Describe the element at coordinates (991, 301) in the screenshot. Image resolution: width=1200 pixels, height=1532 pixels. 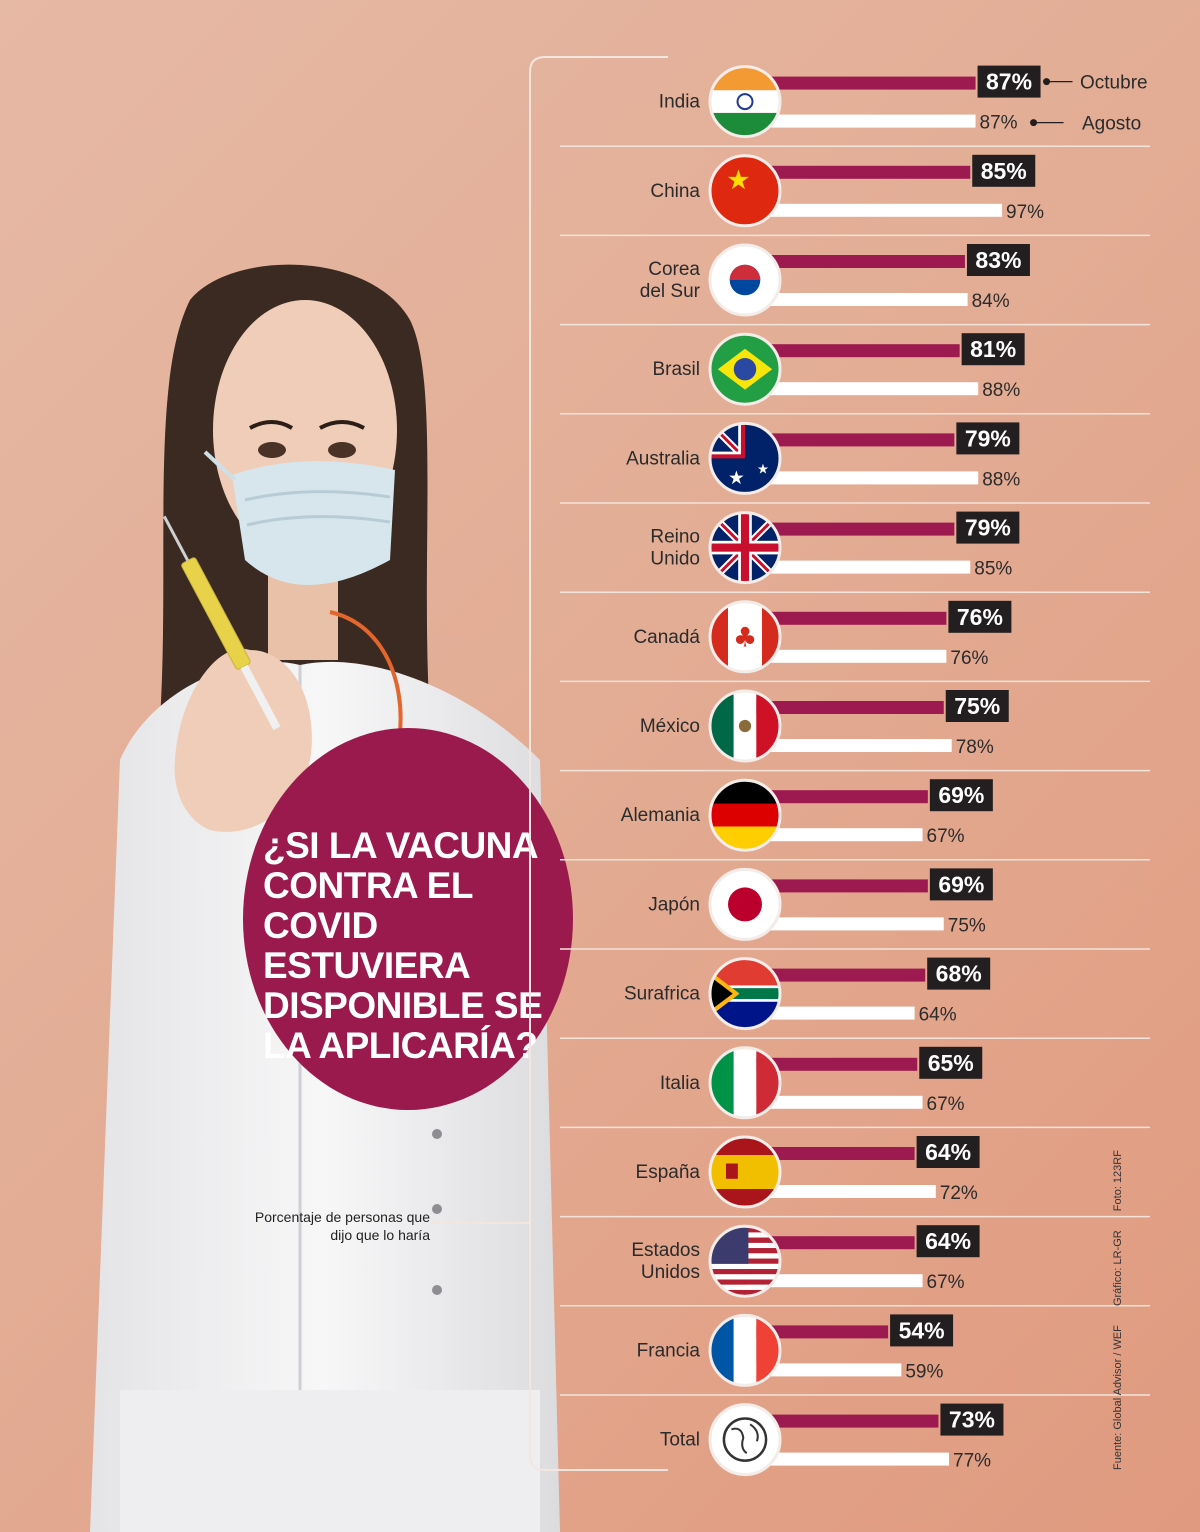
I see `value-label-agosto: 84%` at that location.